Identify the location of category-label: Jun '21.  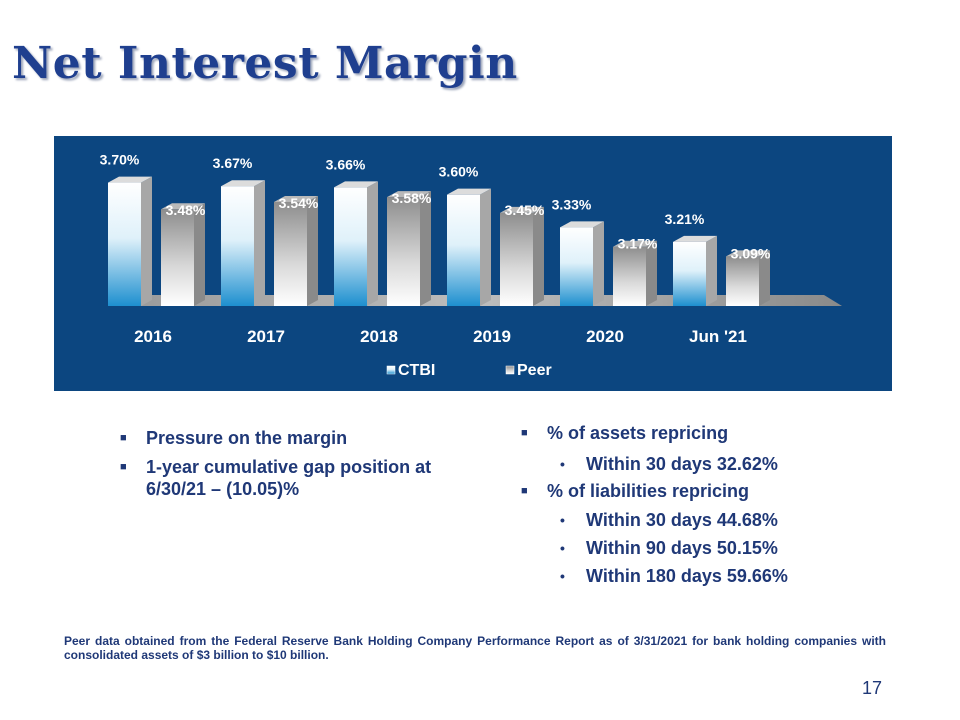
(718, 336).